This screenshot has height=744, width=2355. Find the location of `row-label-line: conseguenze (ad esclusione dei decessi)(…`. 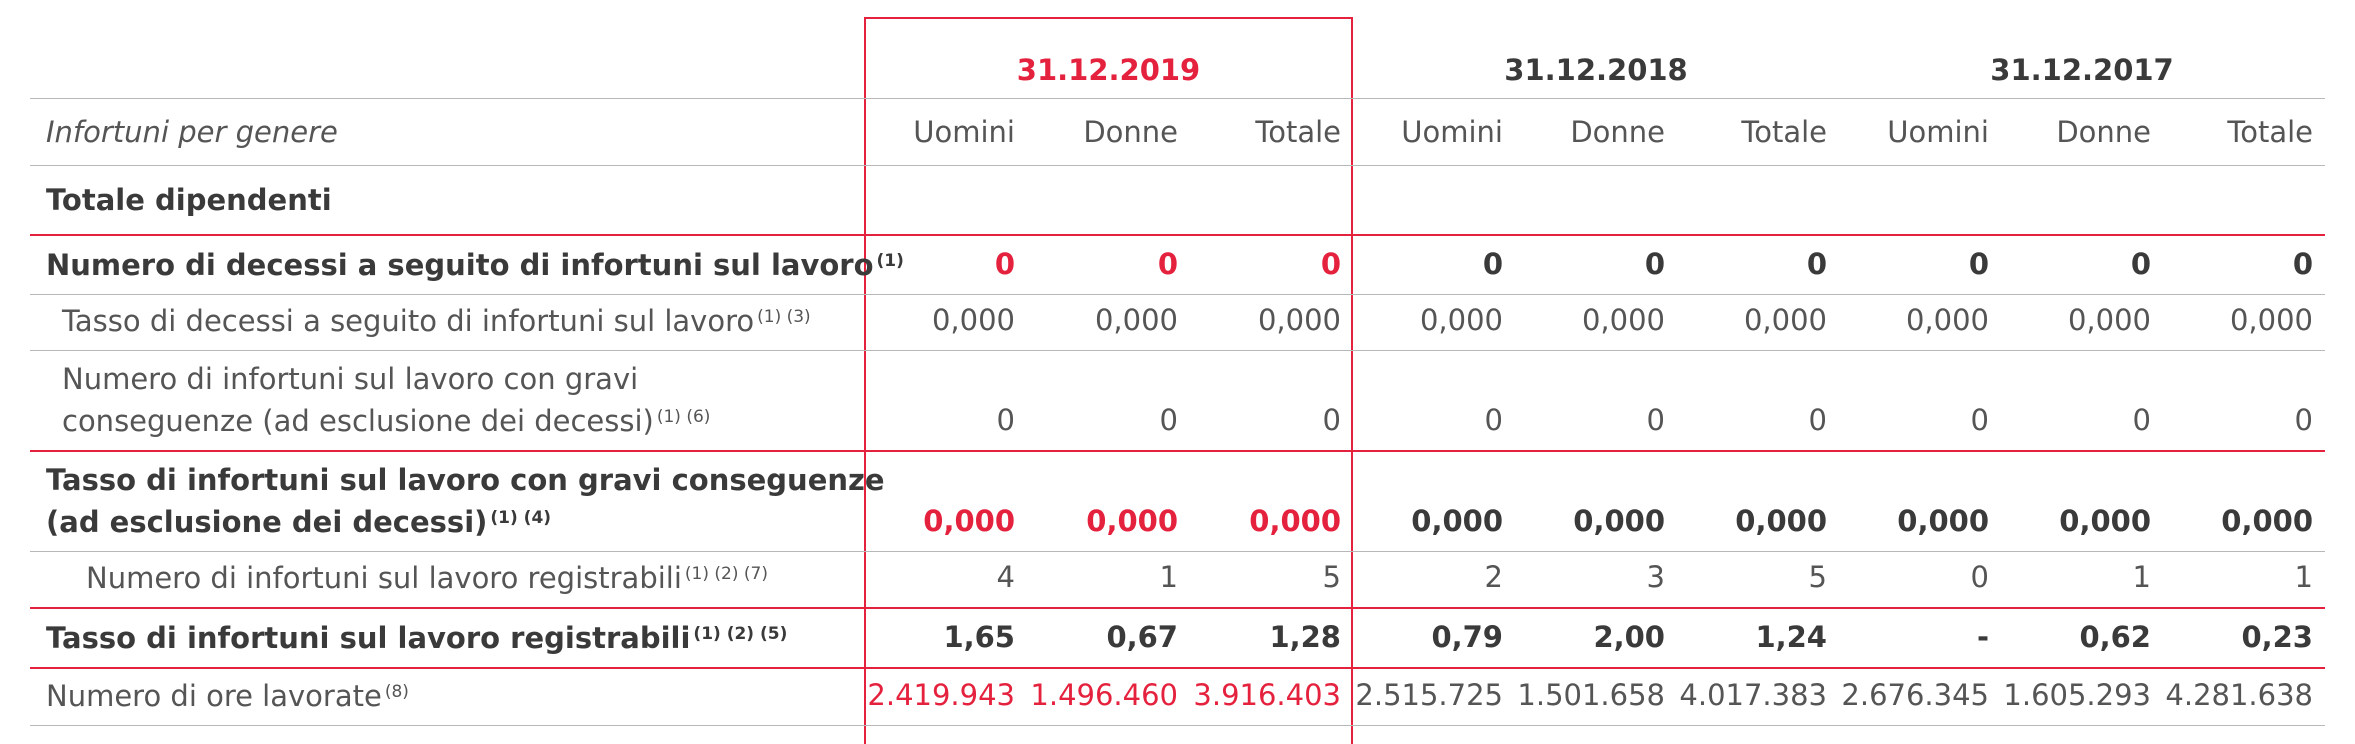

row-label-line: conseguenze (ad esclusione dei decessi)(… is located at coordinates (386, 421).